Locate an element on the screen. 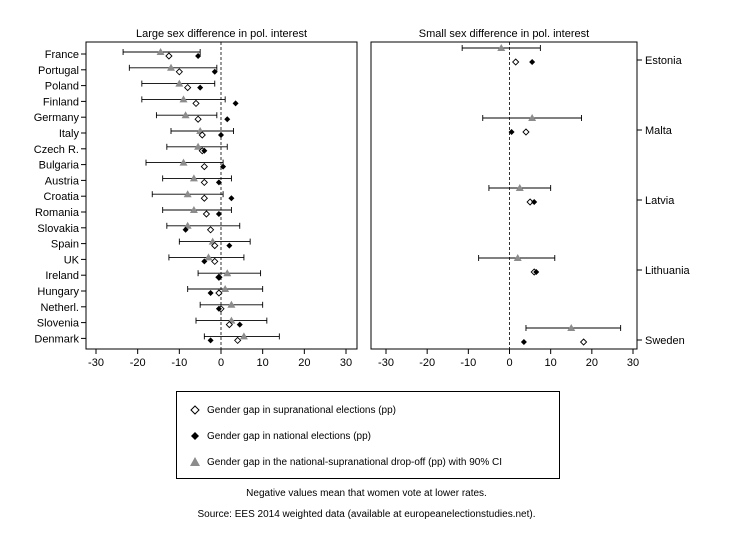 The height and width of the screenshot is (533, 733). category-label: Latvia is located at coordinates (660, 201).